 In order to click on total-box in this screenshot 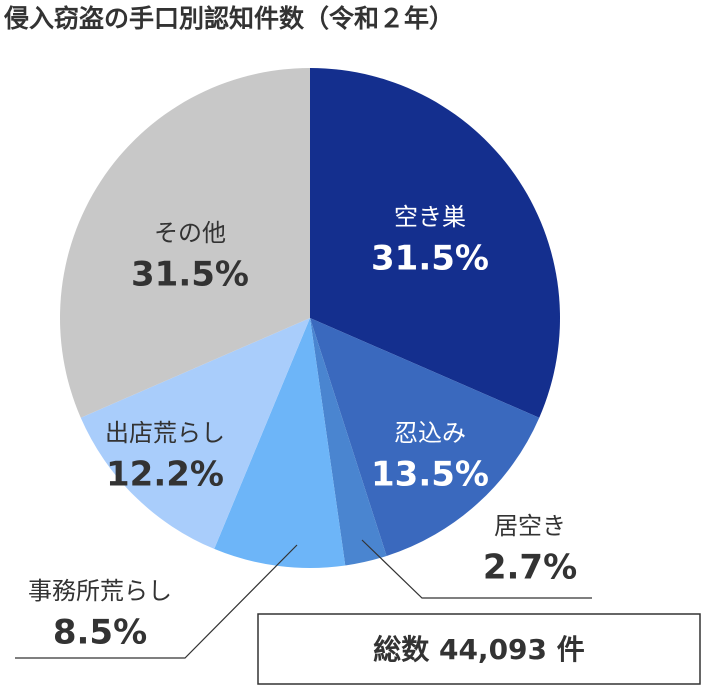, I will do `click(479, 649)`.